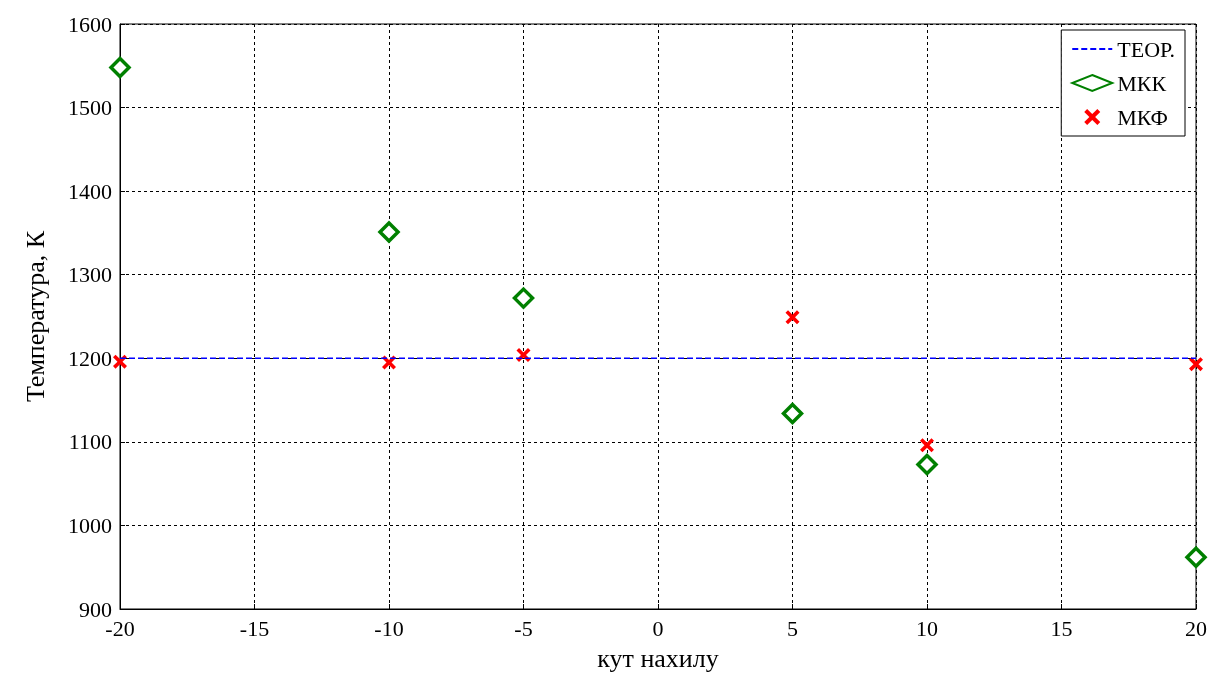  What do you see at coordinates (1142, 117) in the screenshot?
I see `legend-label: МКФ` at bounding box center [1142, 117].